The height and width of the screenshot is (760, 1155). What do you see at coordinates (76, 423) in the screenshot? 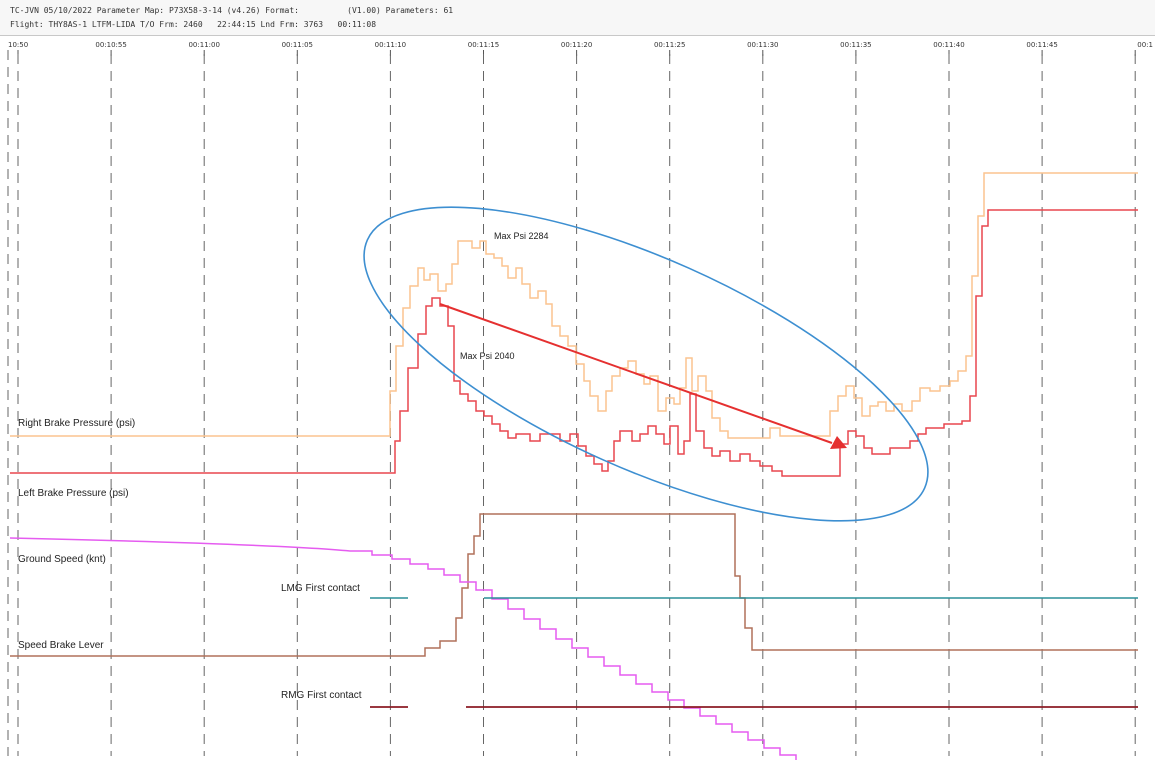
I see `label-right-brake: Right Brake Pressure (psi)` at bounding box center [76, 423].